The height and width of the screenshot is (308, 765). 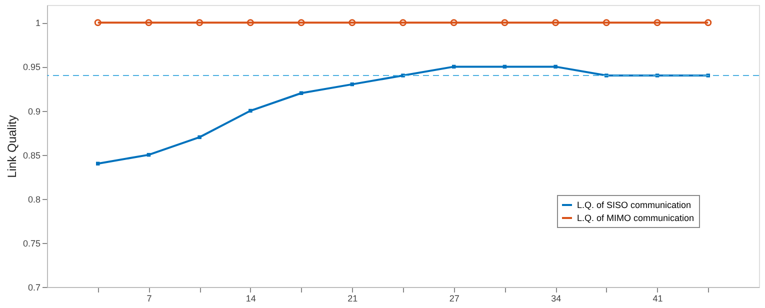 I want to click on y-axis-title: Link Quality, so click(x=11, y=146).